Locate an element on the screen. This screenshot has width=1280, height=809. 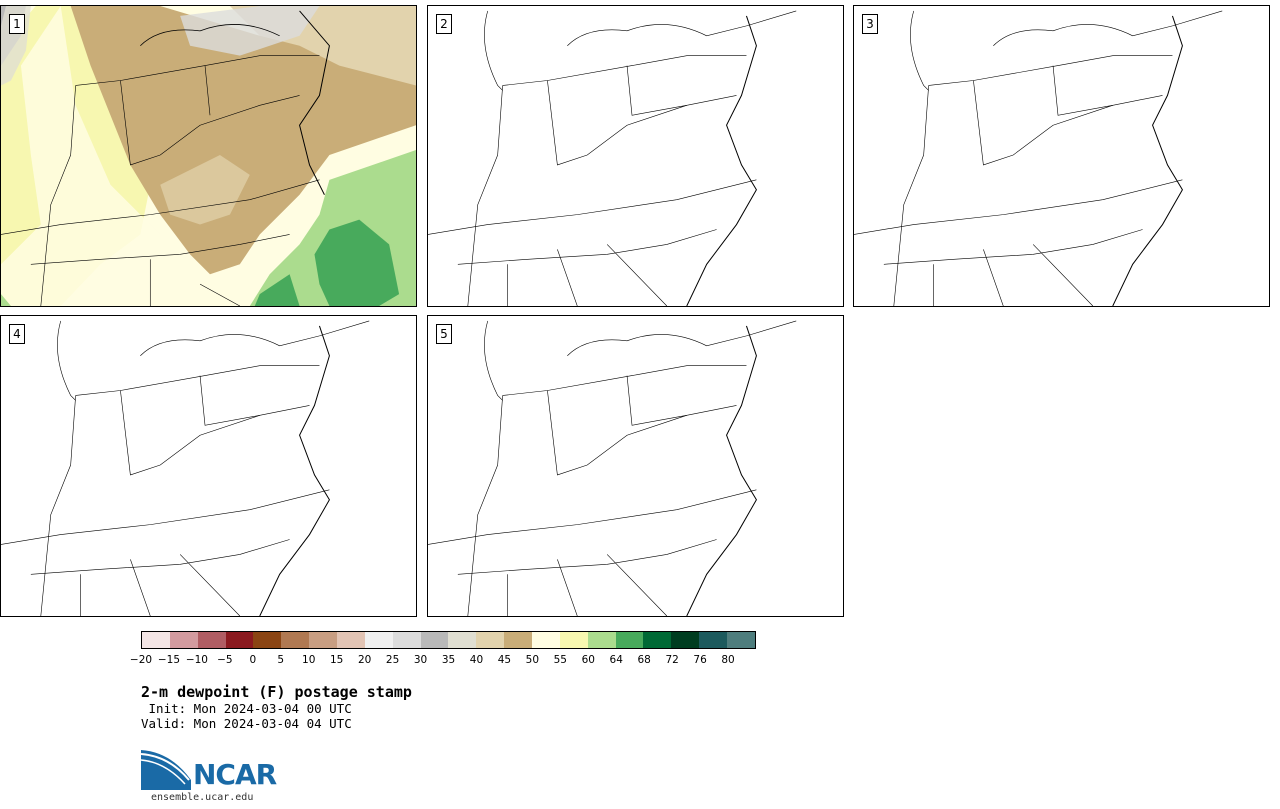
panel-label-1: 1 is located at coordinates (17, 24).